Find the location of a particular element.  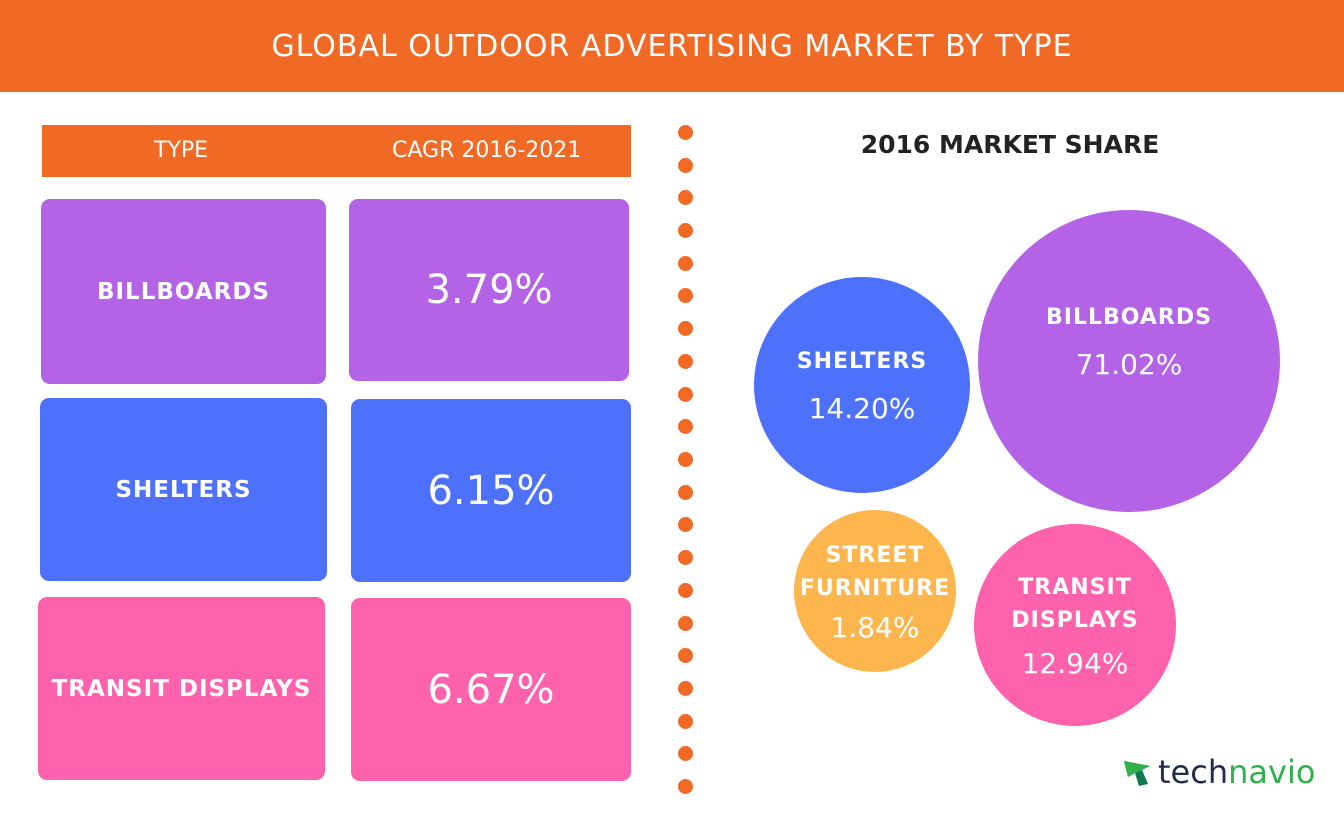

logo-text-navio: navio is located at coordinates (1272, 772).